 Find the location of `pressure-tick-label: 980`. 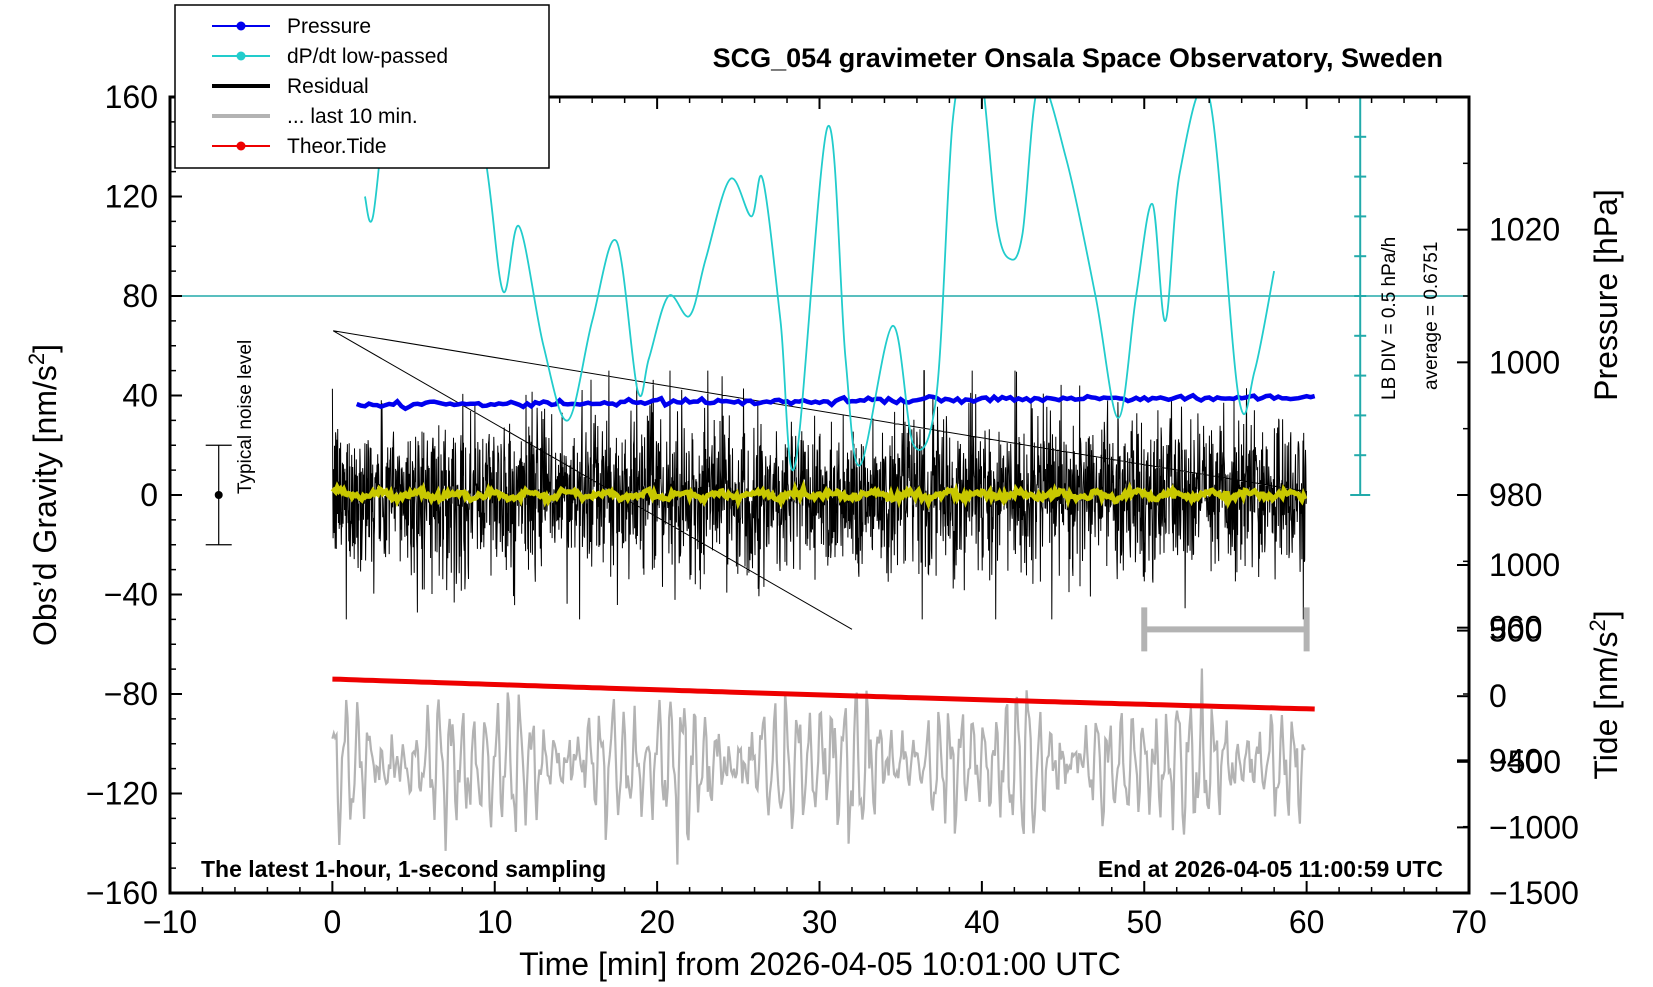

pressure-tick-label: 980 is located at coordinates (1515, 495).